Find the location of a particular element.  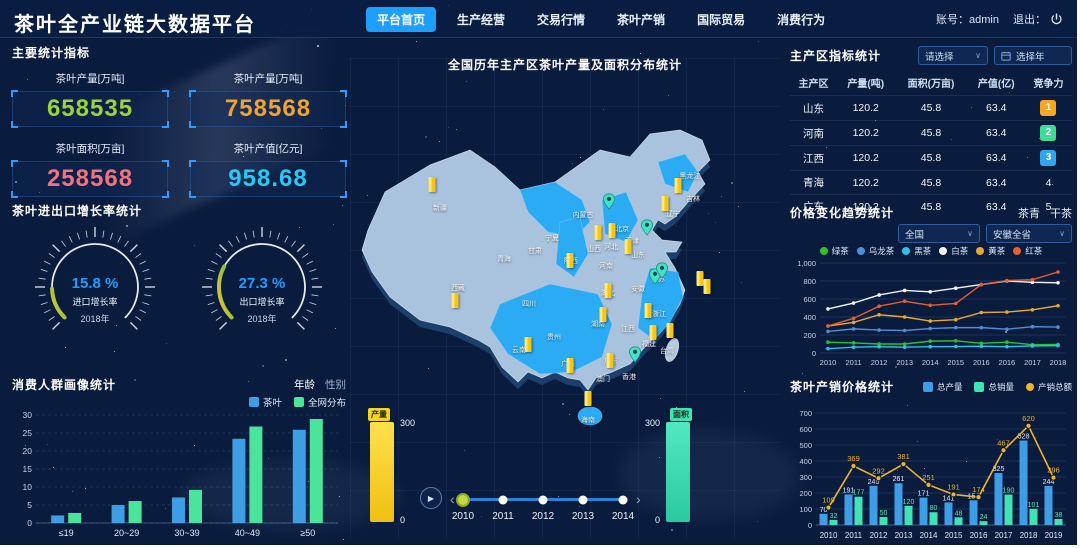

nav-item-生产经营: 生产经营 is located at coordinates (481, 20).